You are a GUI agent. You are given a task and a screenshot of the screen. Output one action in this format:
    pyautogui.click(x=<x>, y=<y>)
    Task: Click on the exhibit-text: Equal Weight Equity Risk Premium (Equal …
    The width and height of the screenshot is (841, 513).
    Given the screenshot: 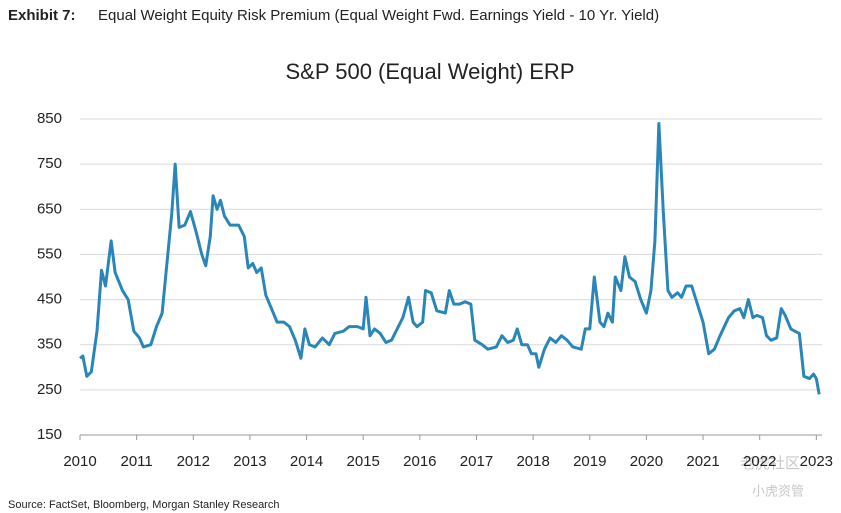 What is the action you would take?
    pyautogui.click(x=378, y=15)
    